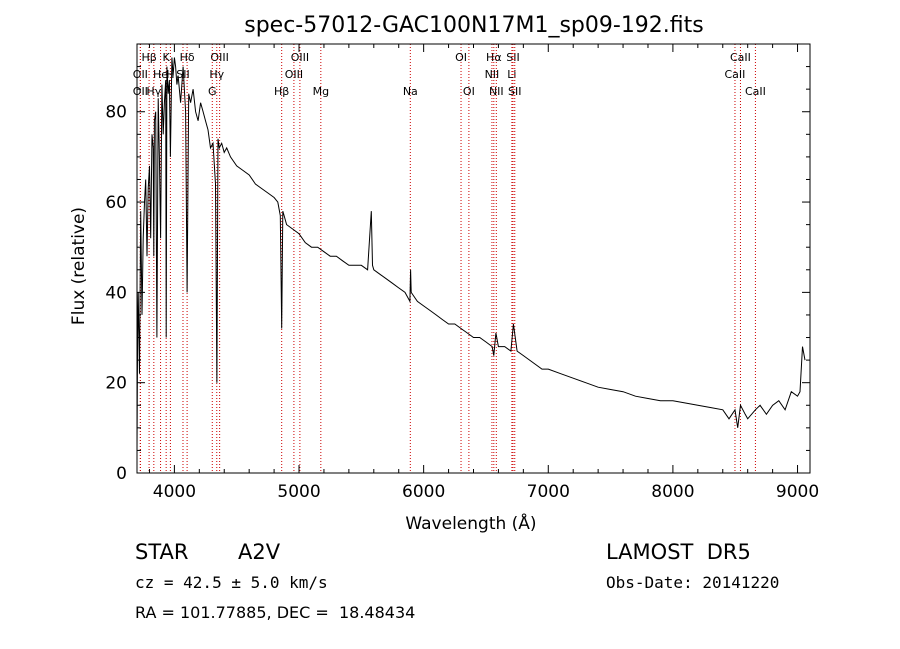 This screenshot has width=900, height=649. I want to click on line-marker-label: K, so click(167, 57).